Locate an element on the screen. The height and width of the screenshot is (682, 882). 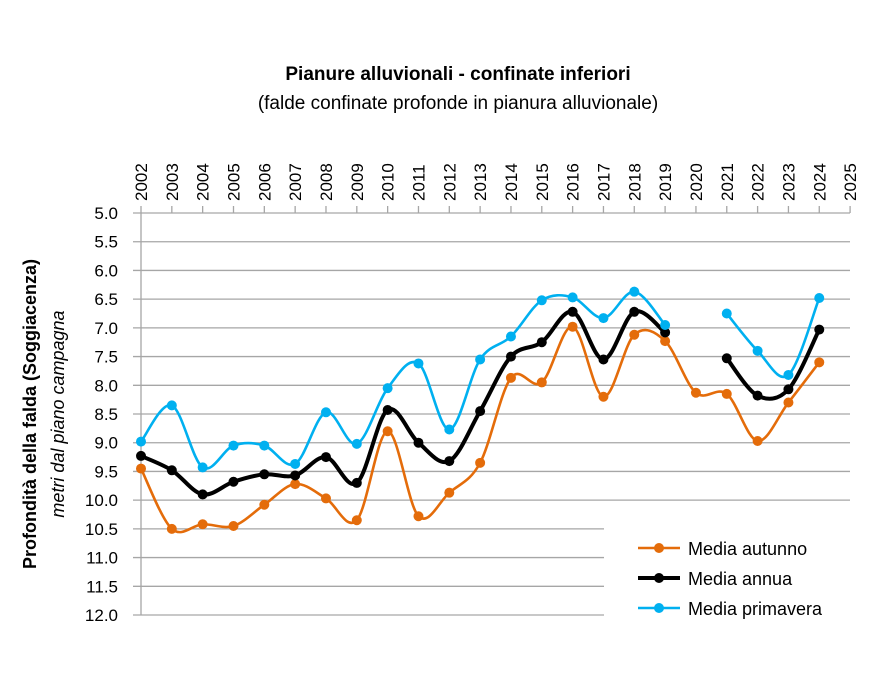
x-tick-label: 2005 is located at coordinates (233, 182).